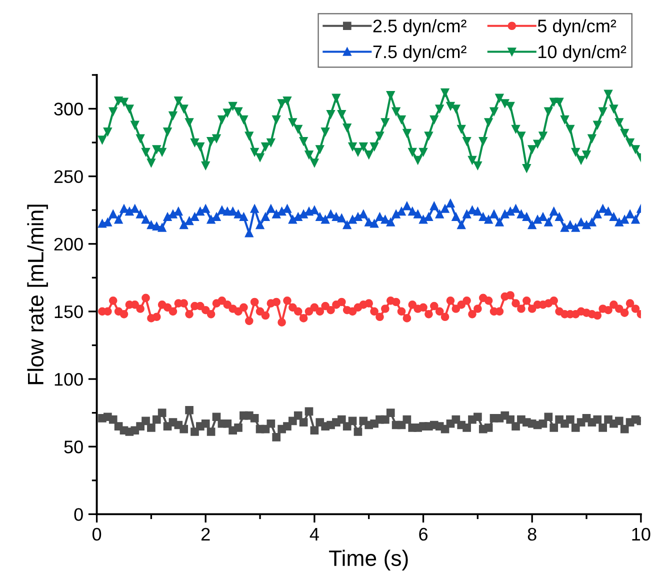  What do you see at coordinates (577, 27) in the screenshot?
I see `legend-label: 5 dyn/cm²` at bounding box center [577, 27].